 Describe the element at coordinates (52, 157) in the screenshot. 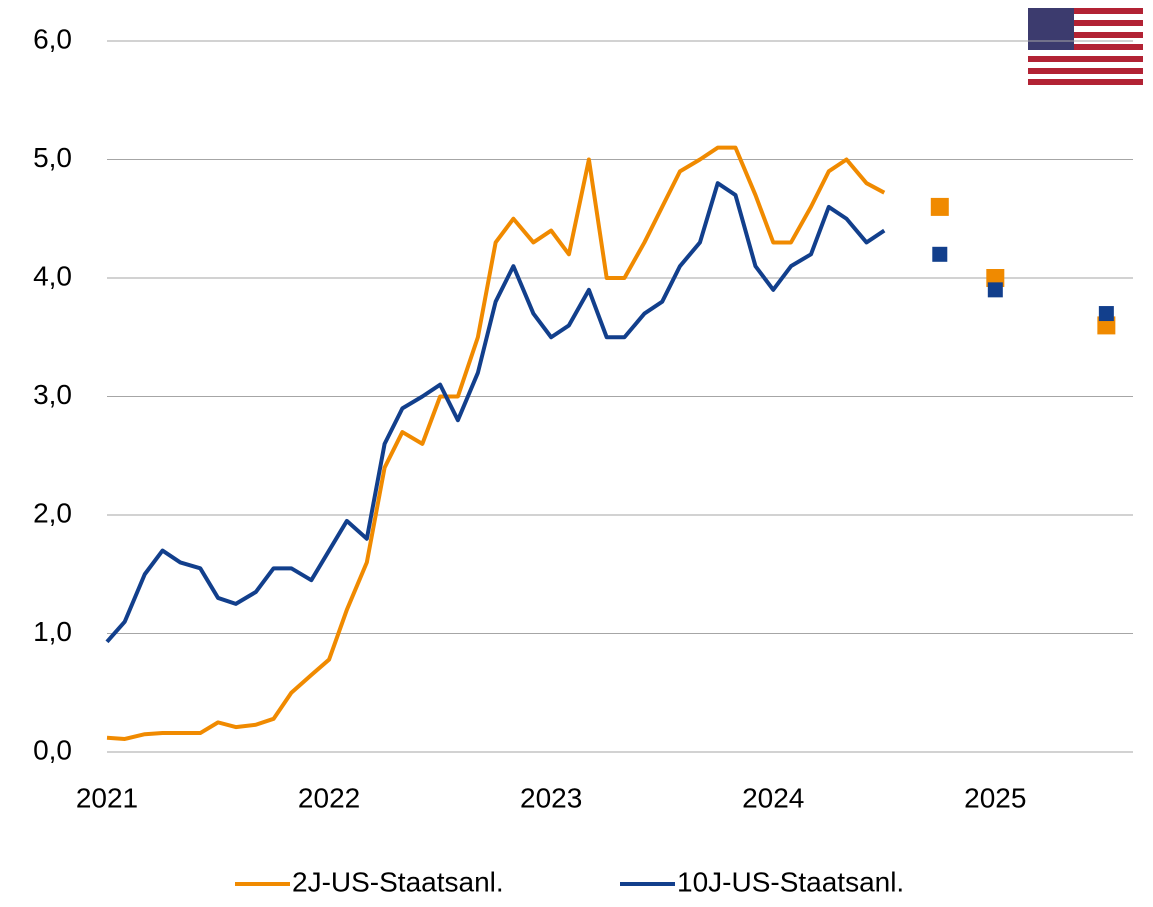

I see `y-tick-label: 5,0` at that location.